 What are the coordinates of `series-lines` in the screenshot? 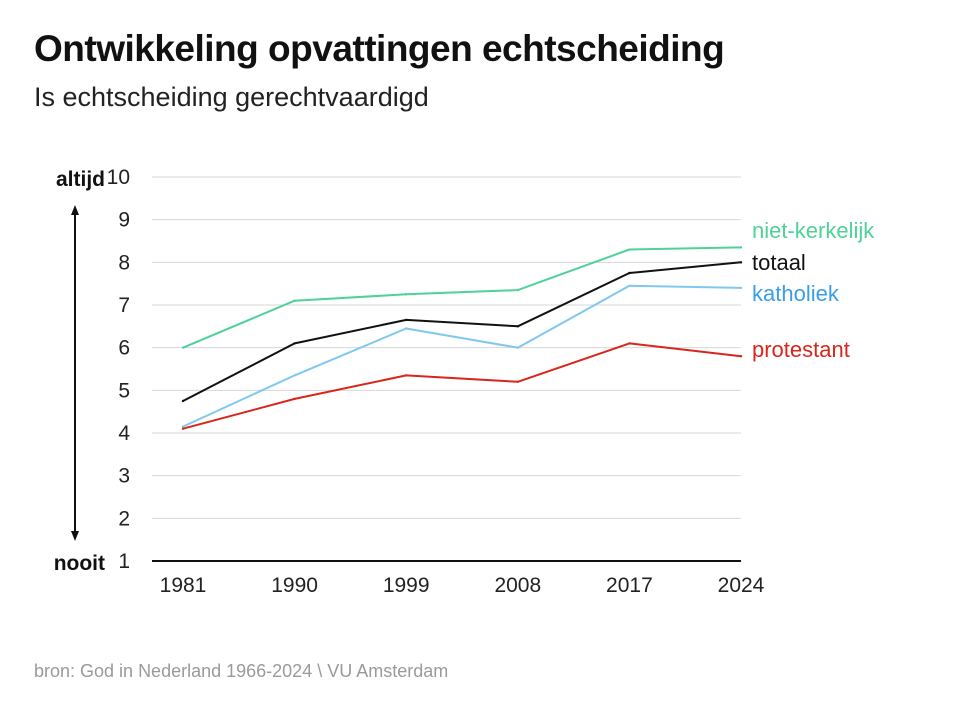 It's located at (462, 338).